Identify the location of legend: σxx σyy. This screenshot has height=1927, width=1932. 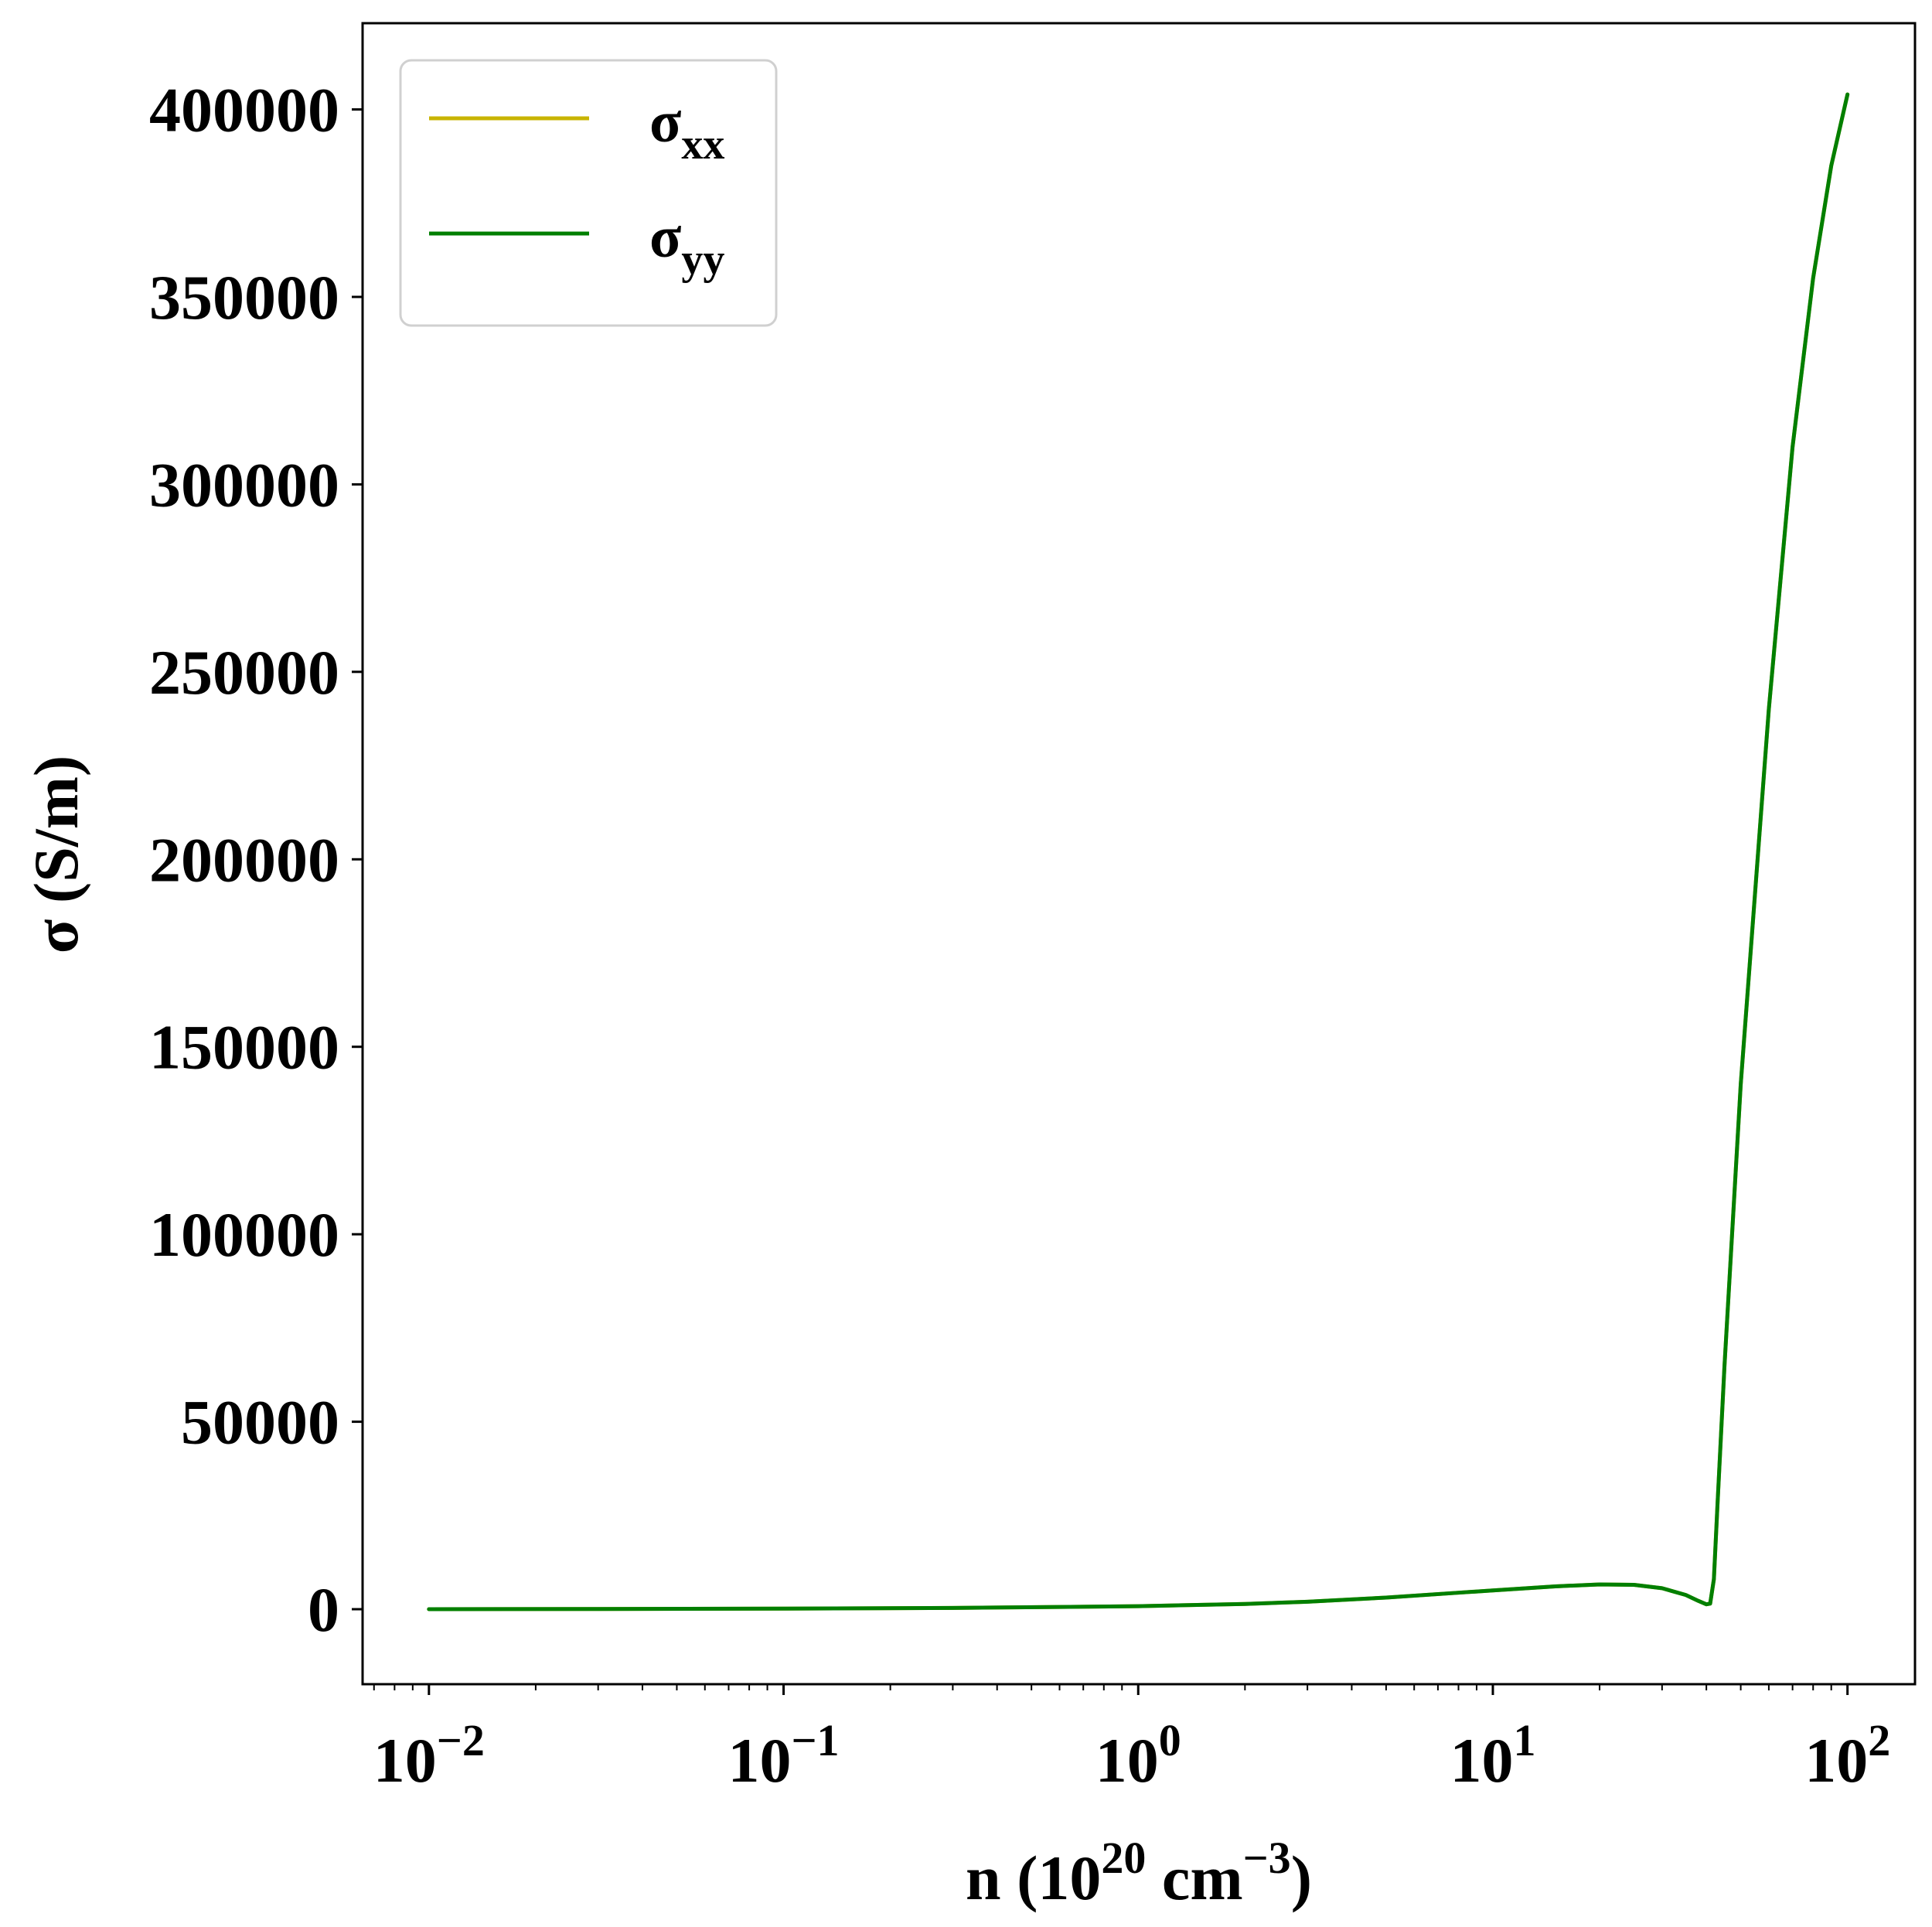
(588, 193).